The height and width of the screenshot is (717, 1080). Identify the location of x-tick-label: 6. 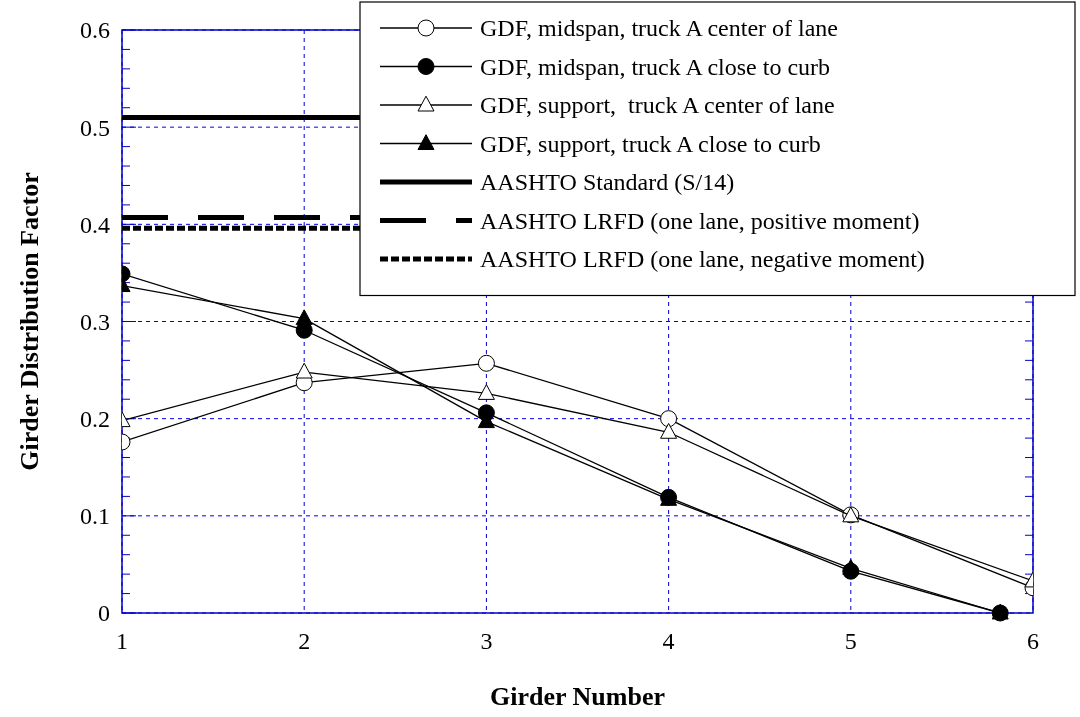
(1033, 641).